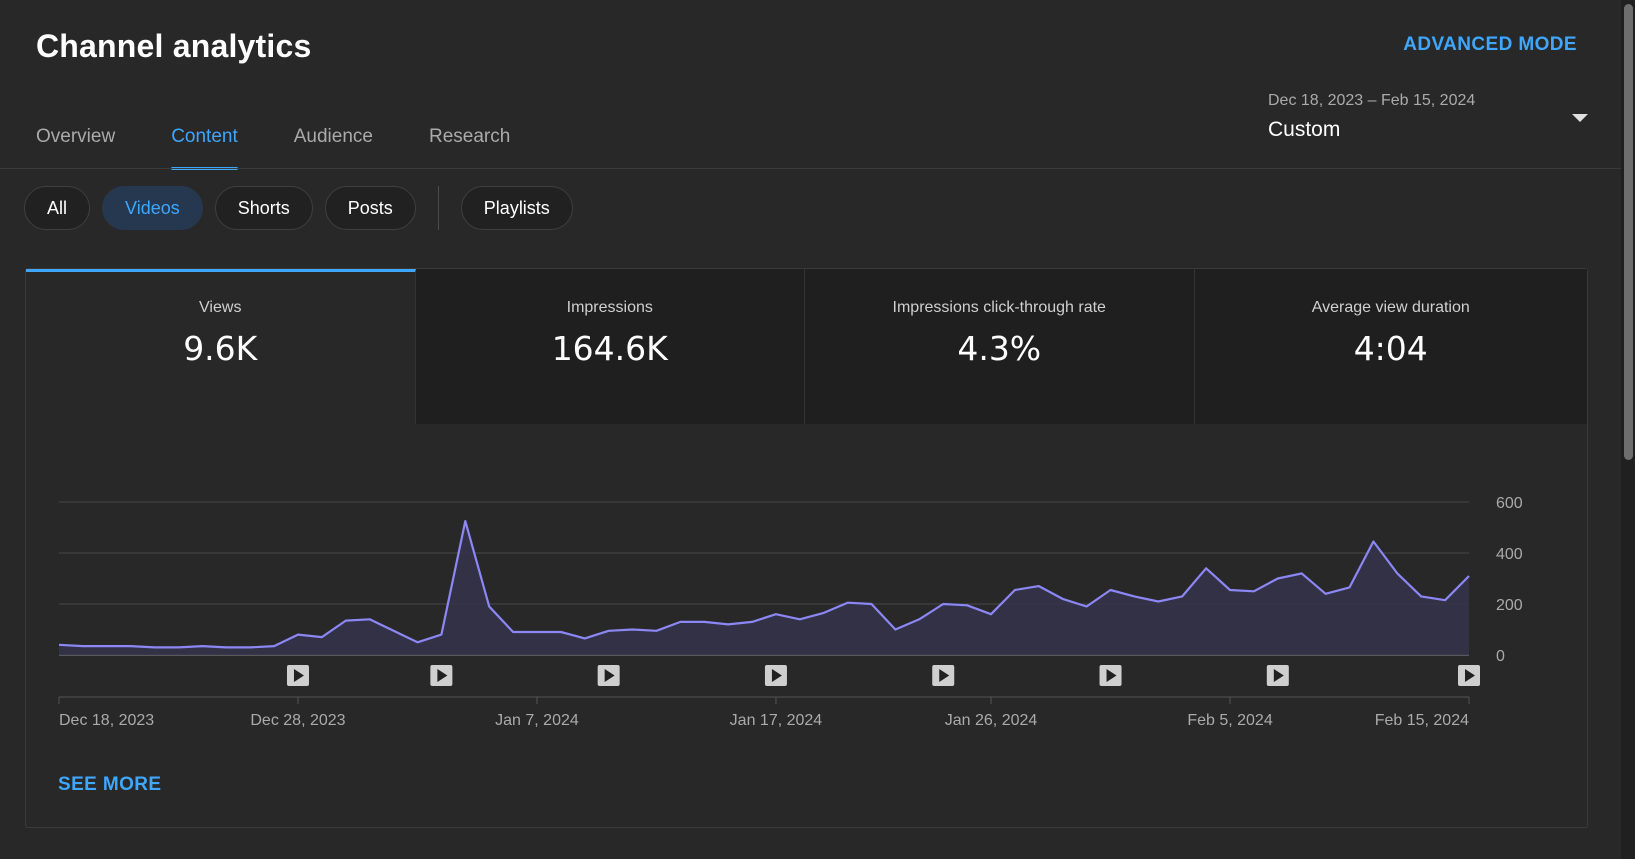  Describe the element at coordinates (811, 168) in the screenshot. I see `tabs-divider` at that location.